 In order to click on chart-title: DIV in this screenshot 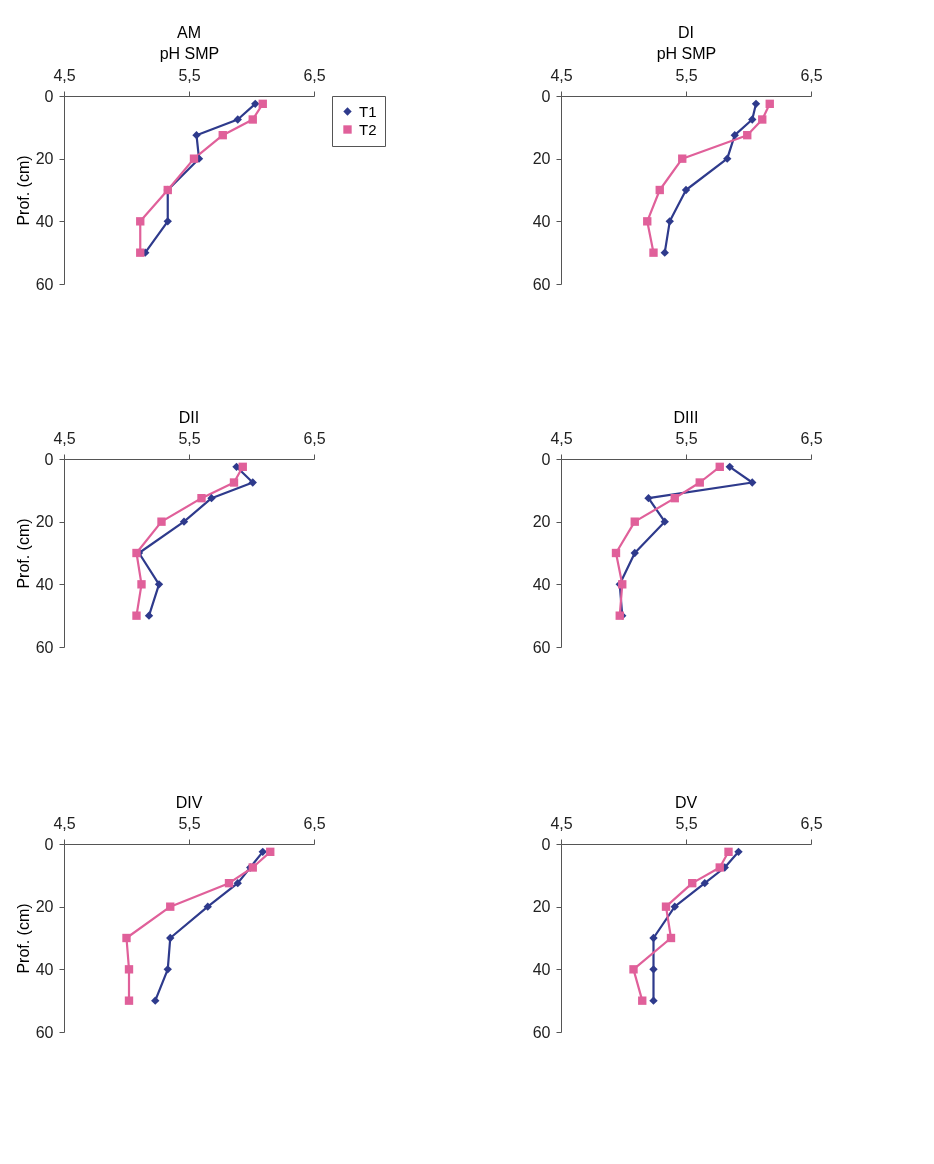, I will do `click(189, 802)`.